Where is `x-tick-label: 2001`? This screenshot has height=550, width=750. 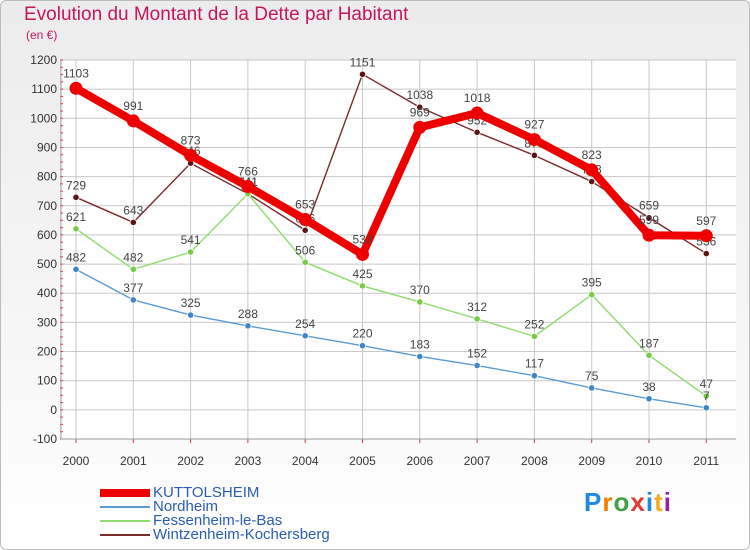
x-tick-label: 2001 is located at coordinates (133, 461).